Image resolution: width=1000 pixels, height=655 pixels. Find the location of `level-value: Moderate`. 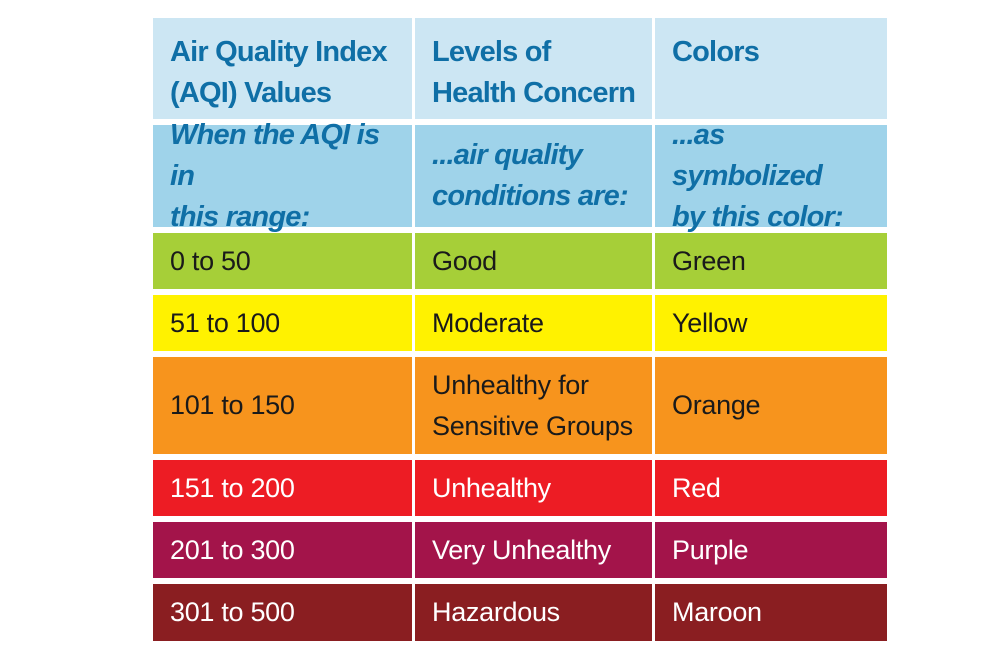

level-value: Moderate is located at coordinates (488, 322).